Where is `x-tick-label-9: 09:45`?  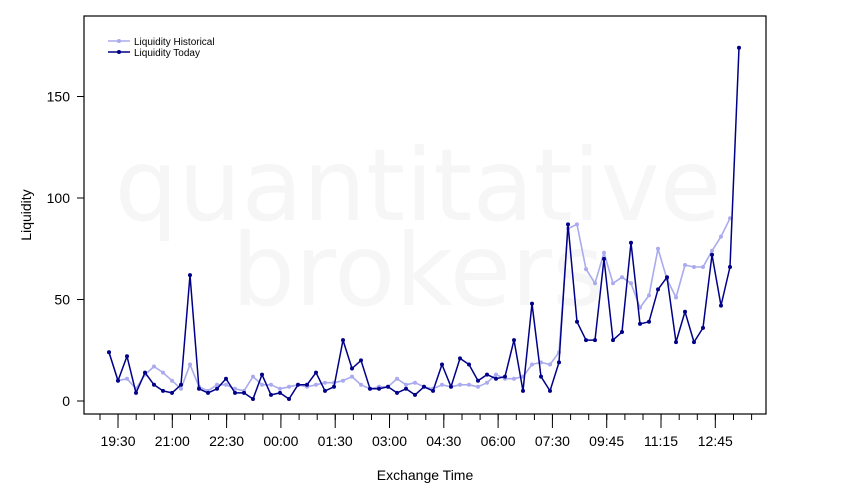 x-tick-label-9: 09:45 is located at coordinates (606, 441).